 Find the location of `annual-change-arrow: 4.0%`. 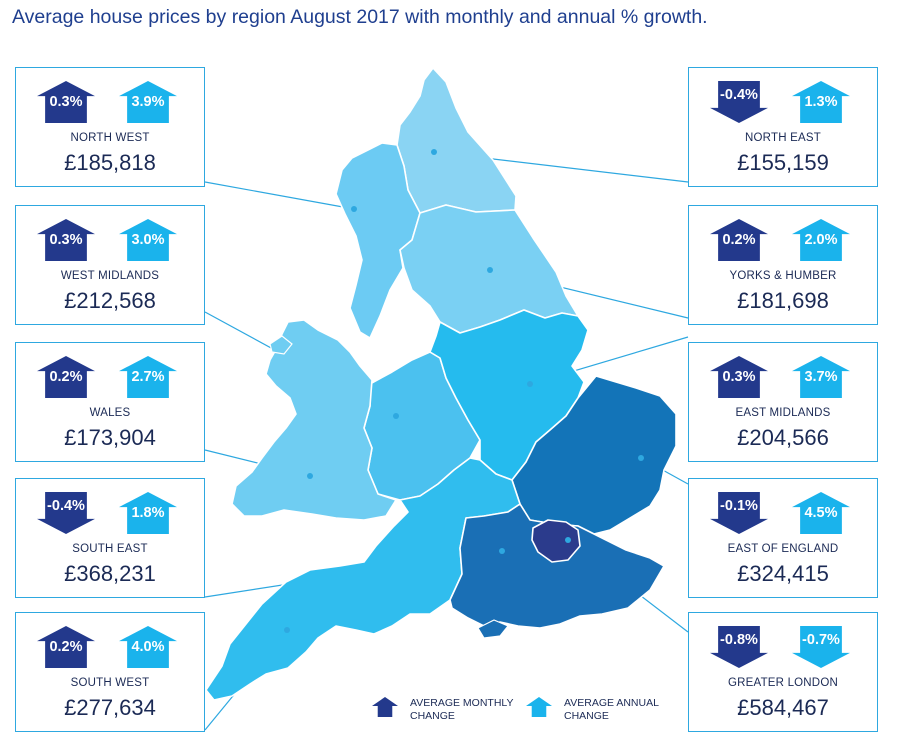

annual-change-arrow: 4.0% is located at coordinates (148, 647).